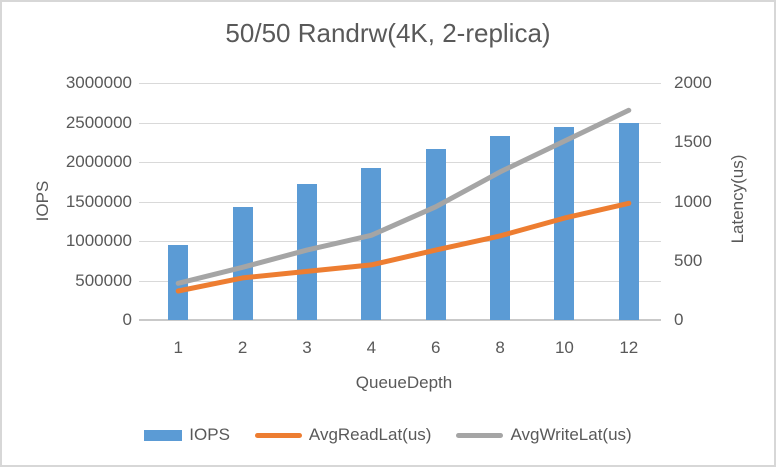 The height and width of the screenshot is (467, 776). What do you see at coordinates (98, 161) in the screenshot?
I see `left-axis-tick-label: 2000000` at bounding box center [98, 161].